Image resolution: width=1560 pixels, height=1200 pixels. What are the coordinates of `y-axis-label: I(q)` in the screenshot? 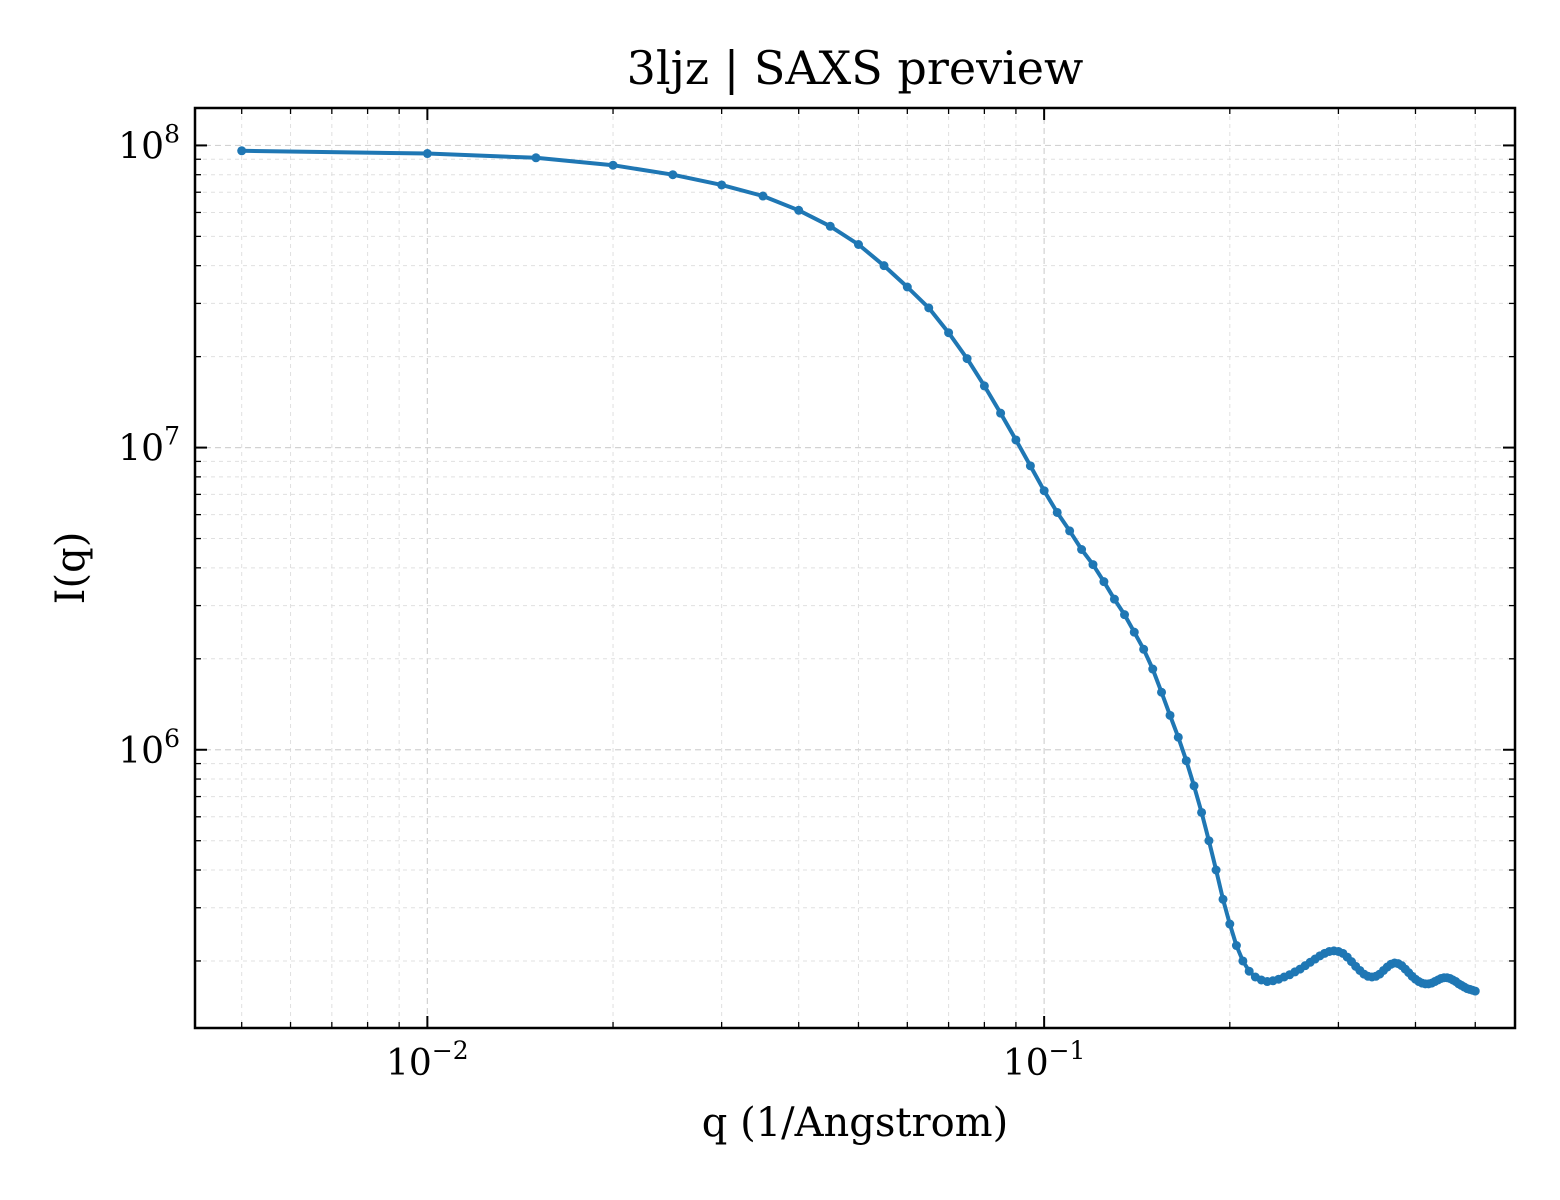 It's located at (71, 568).